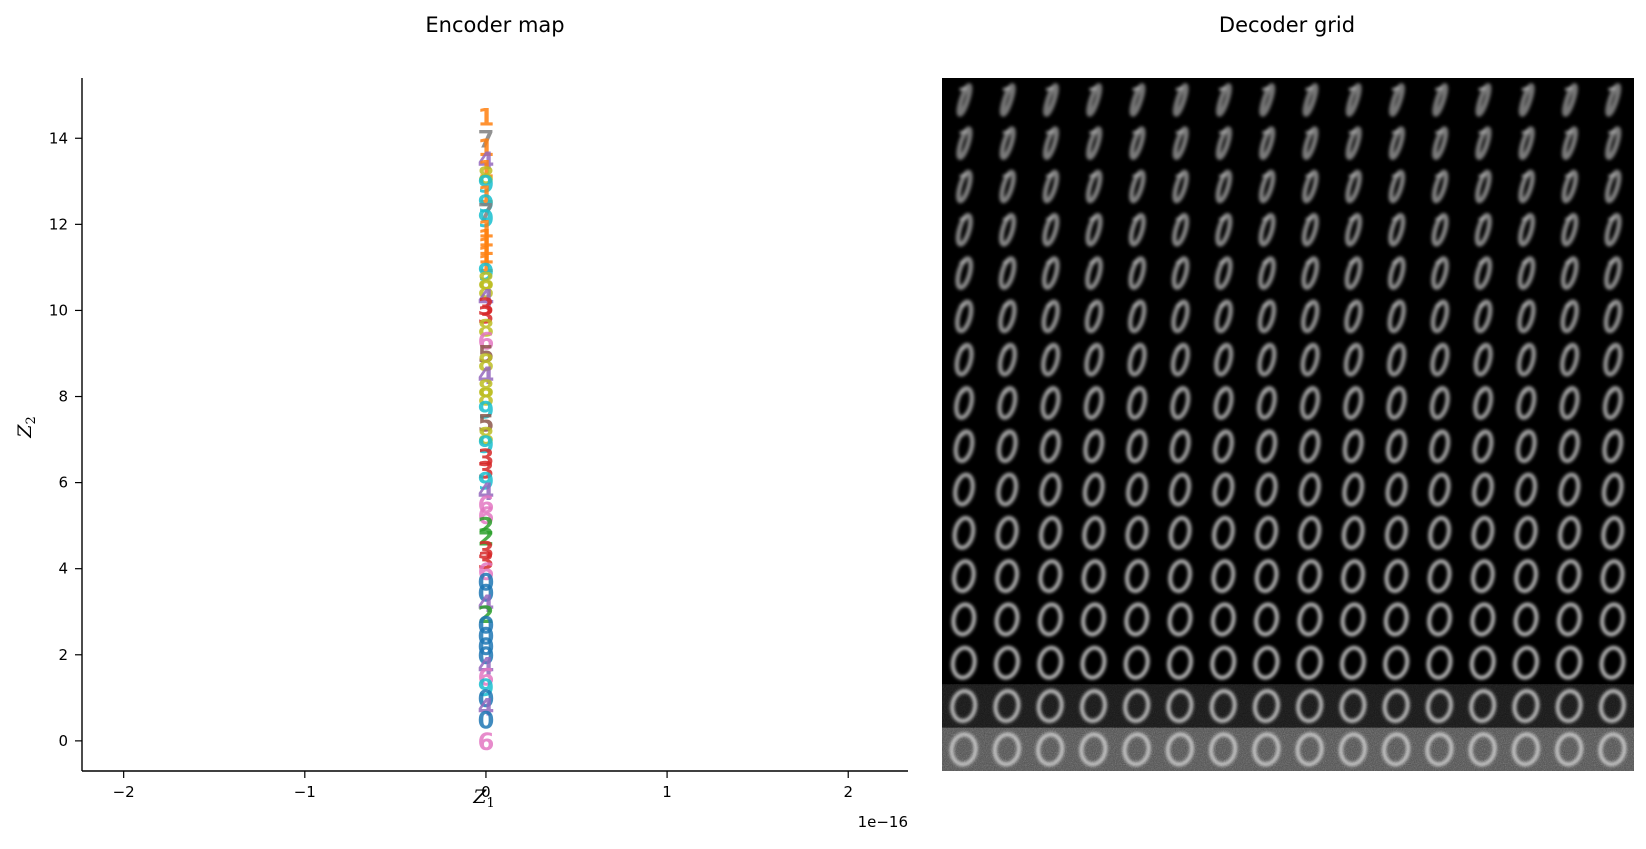 The height and width of the screenshot is (849, 1646). Describe the element at coordinates (63, 741) in the screenshot. I see `y-tick-label: 0` at that location.